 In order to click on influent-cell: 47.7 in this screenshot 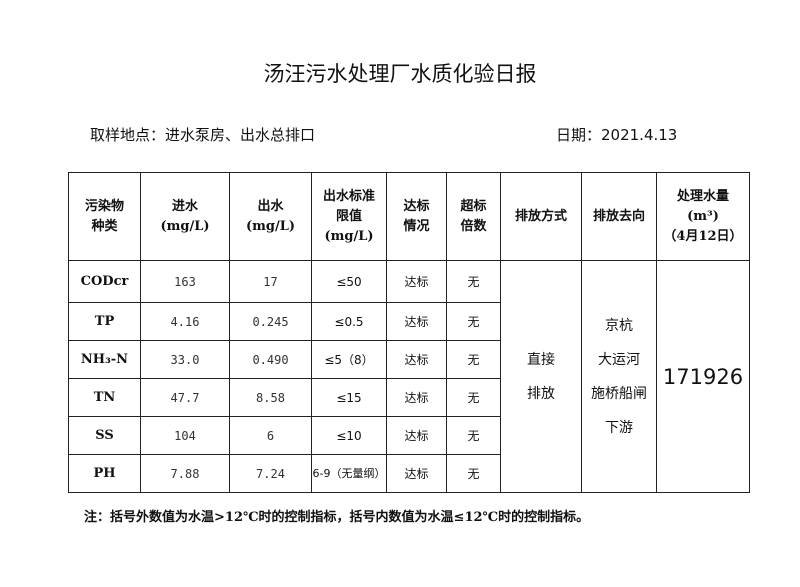, I will do `click(185, 397)`.